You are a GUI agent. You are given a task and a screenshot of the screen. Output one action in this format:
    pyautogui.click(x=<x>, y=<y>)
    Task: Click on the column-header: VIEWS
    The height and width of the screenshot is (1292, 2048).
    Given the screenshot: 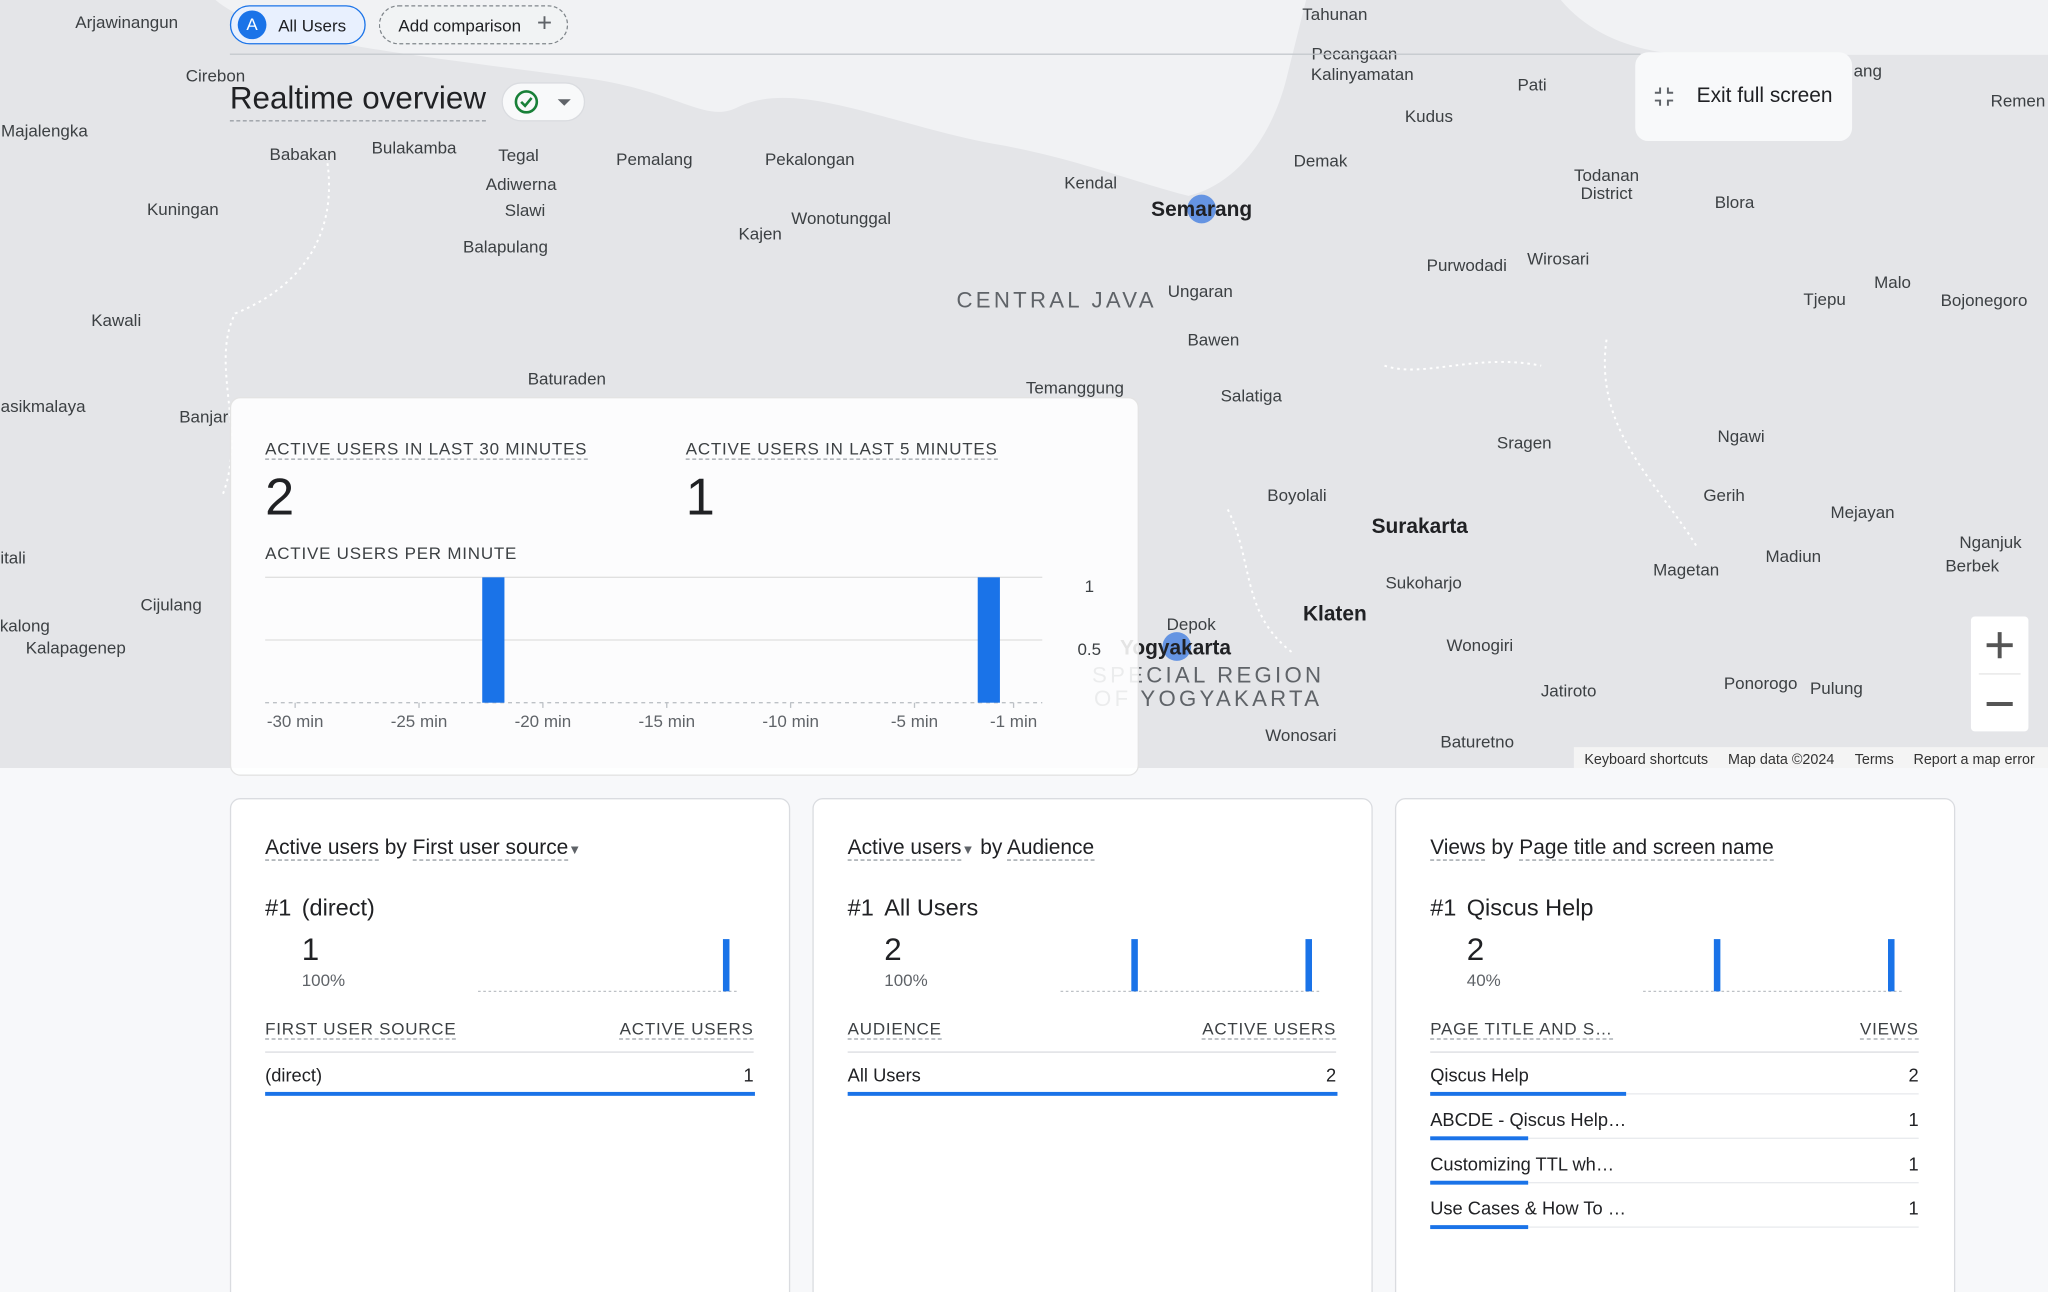 What is the action you would take?
    pyautogui.click(x=1889, y=1029)
    